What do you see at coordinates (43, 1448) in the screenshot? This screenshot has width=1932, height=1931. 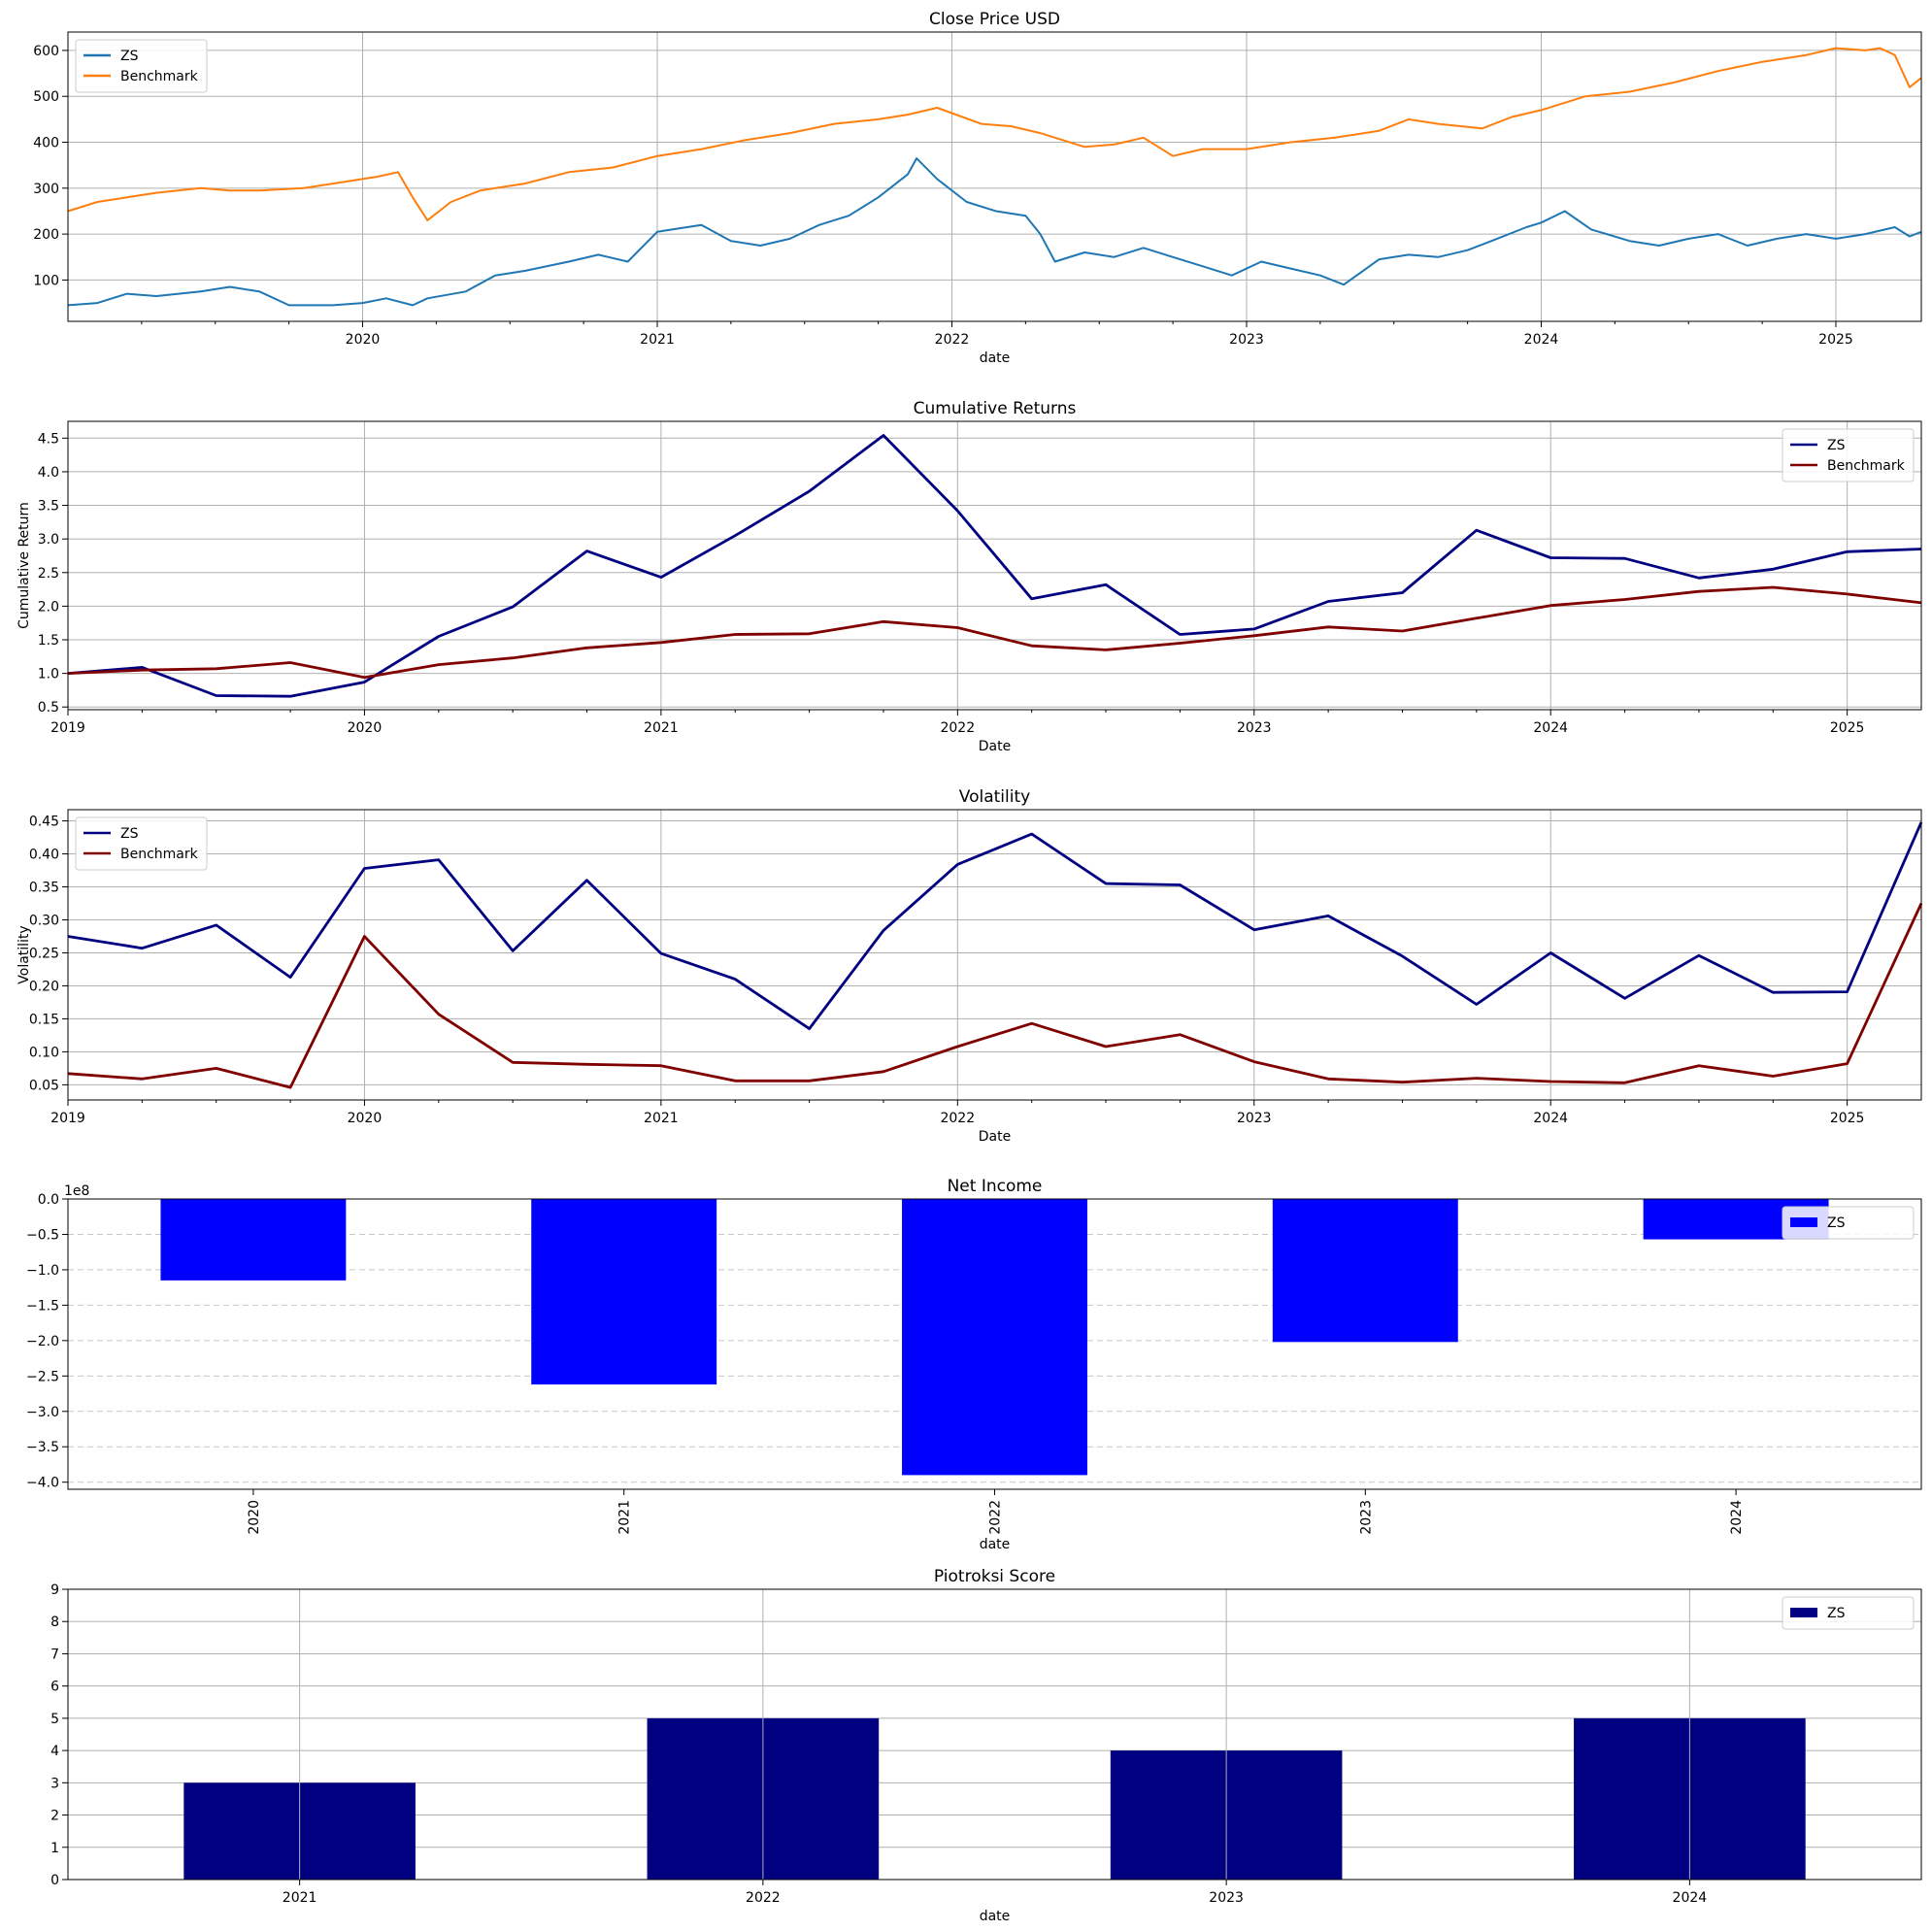 I see `y-tick-label: −3.5` at bounding box center [43, 1448].